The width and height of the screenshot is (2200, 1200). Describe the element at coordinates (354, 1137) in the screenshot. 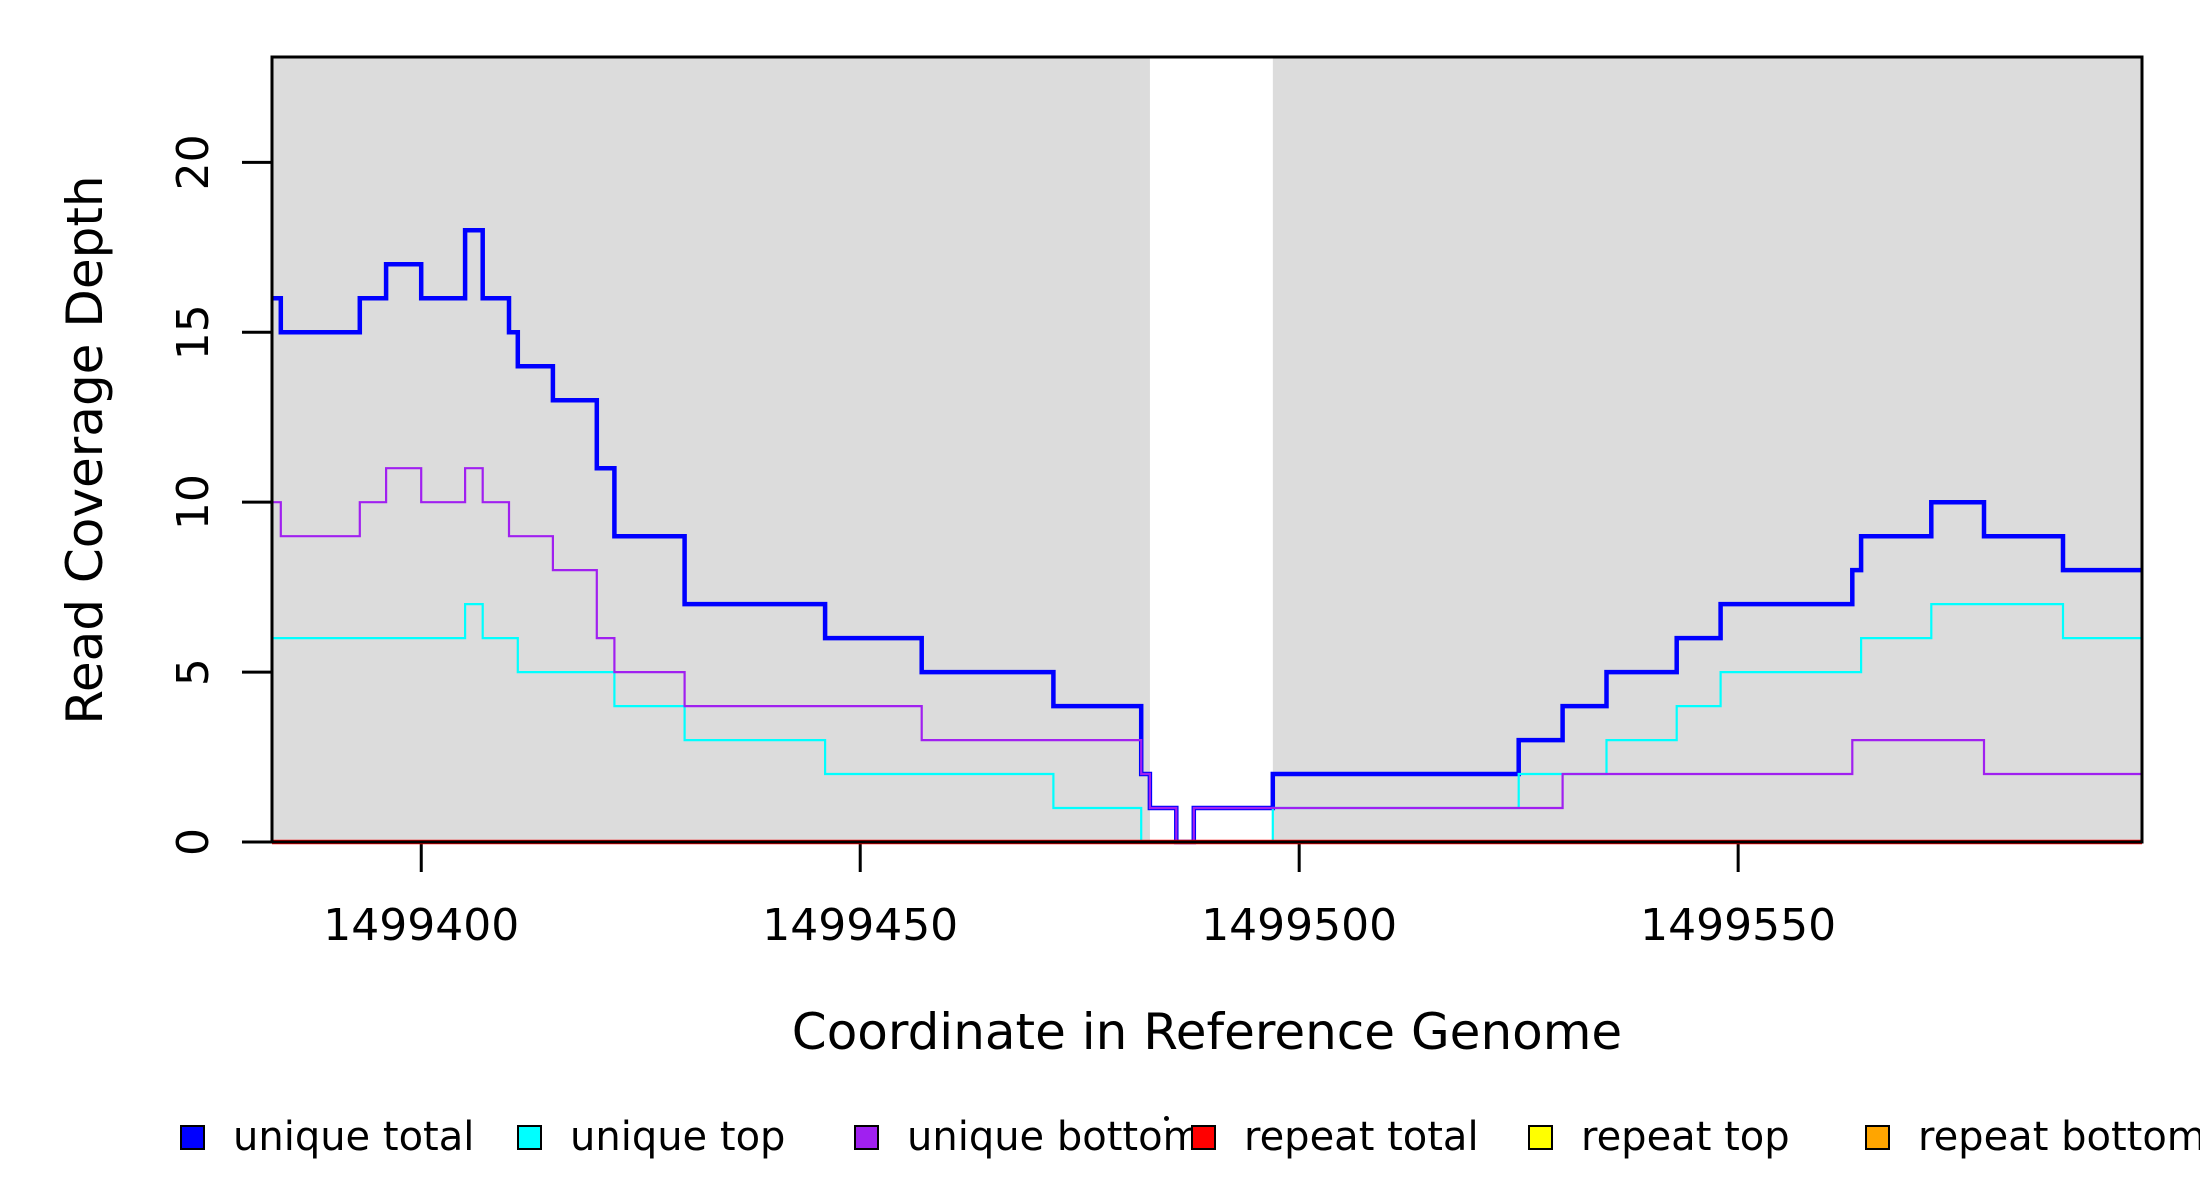

I see `legend-label: unique total` at that location.